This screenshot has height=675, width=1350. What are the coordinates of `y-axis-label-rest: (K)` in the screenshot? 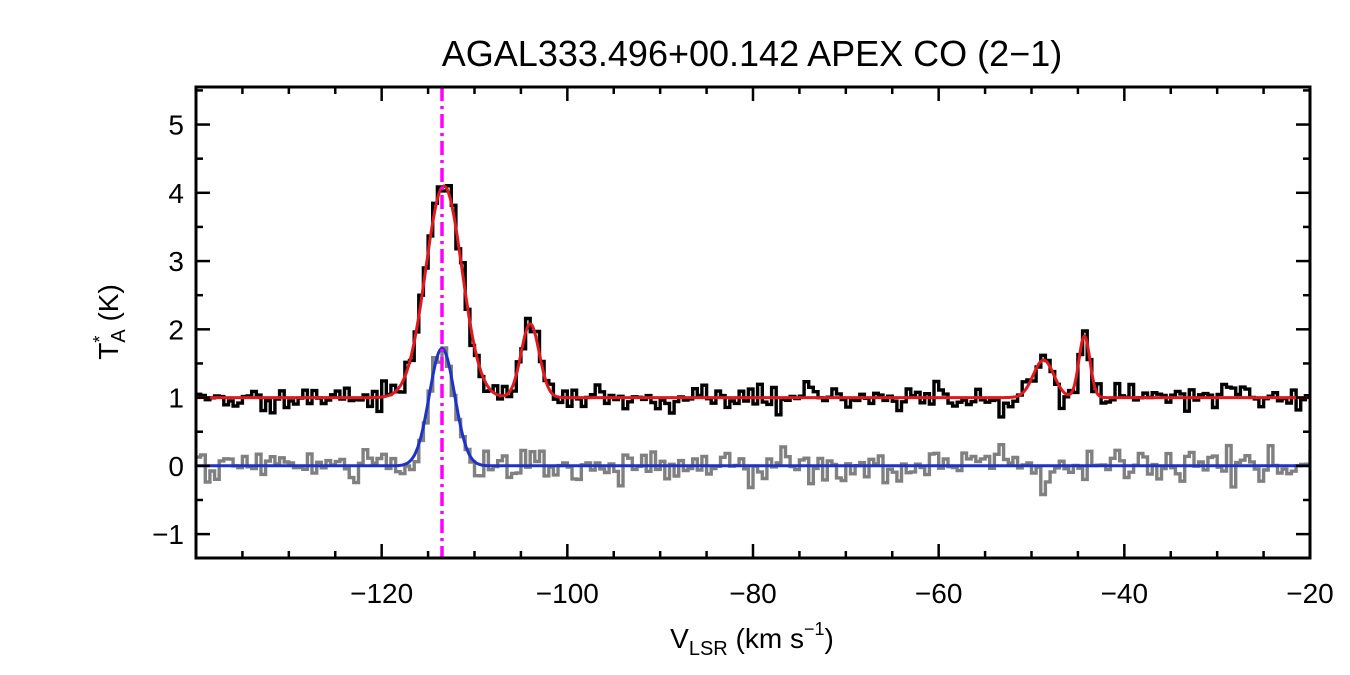 It's located at (108, 306).